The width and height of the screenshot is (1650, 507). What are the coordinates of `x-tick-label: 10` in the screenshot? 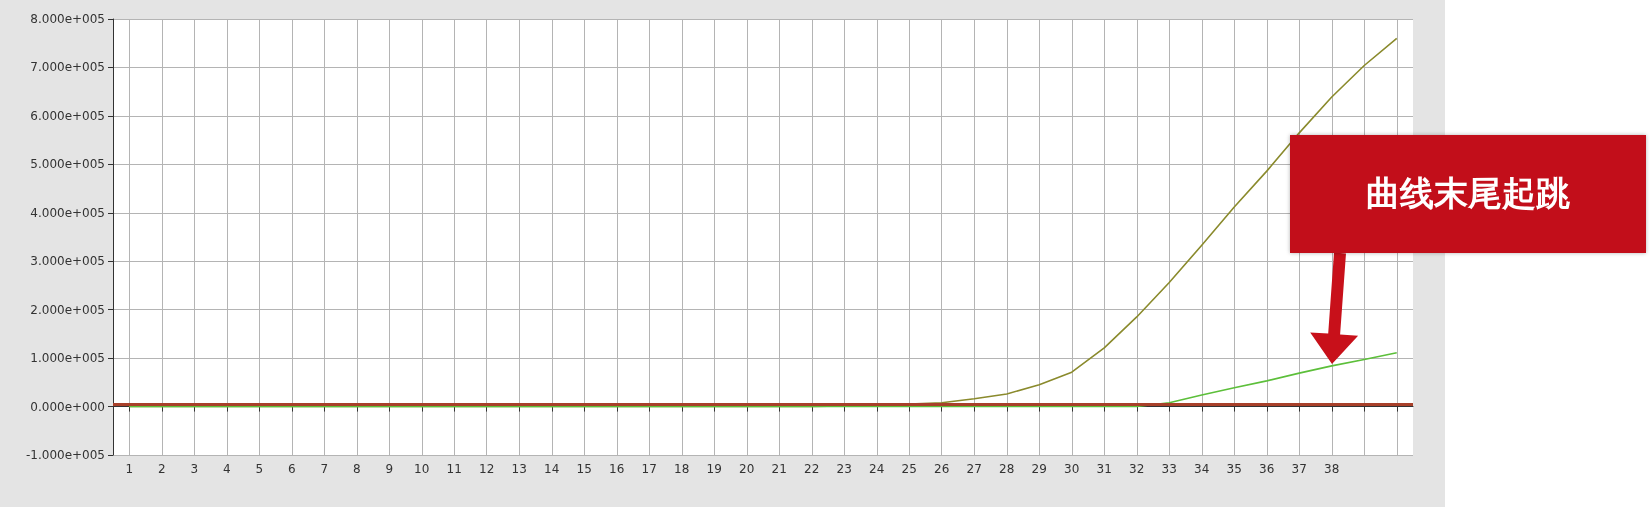 It's located at (422, 469).